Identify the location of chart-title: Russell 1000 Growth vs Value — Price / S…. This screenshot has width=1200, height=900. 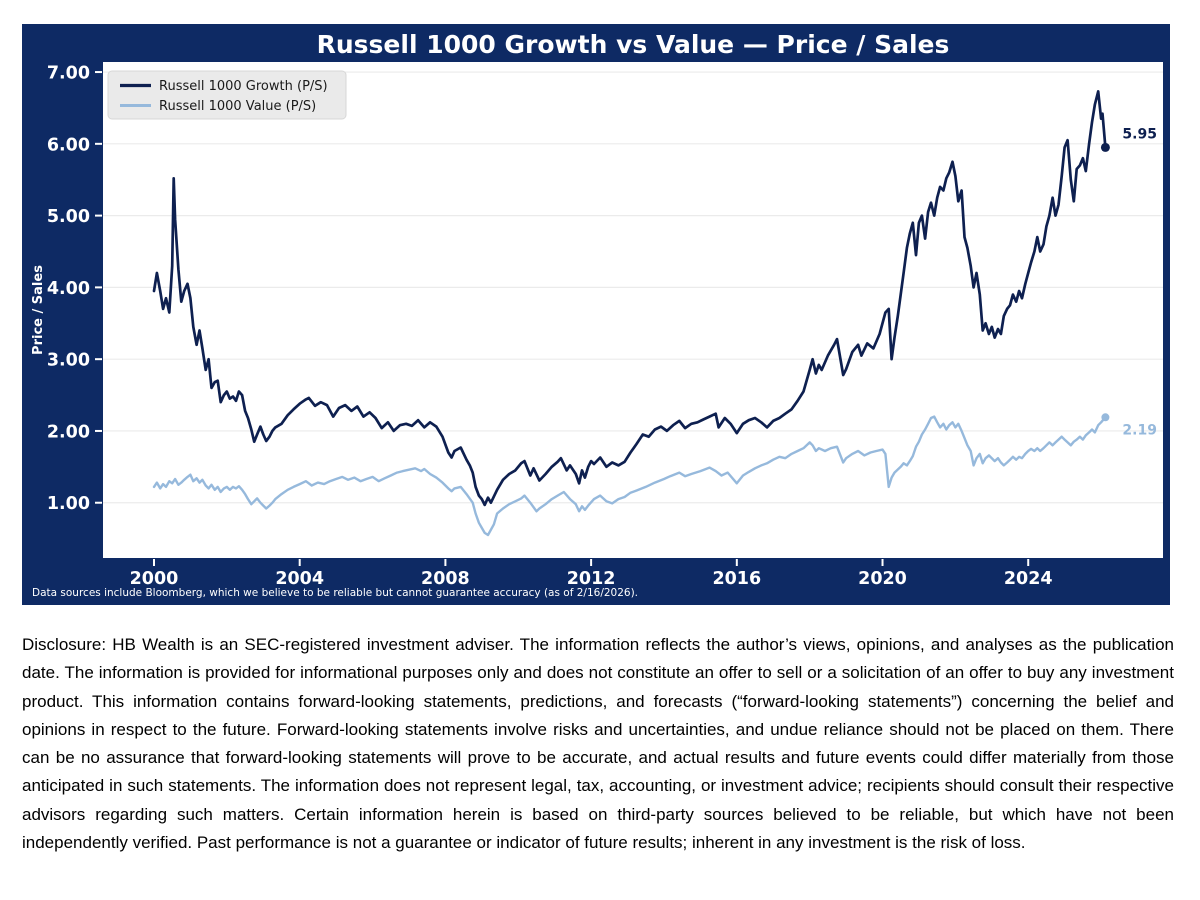
(633, 44).